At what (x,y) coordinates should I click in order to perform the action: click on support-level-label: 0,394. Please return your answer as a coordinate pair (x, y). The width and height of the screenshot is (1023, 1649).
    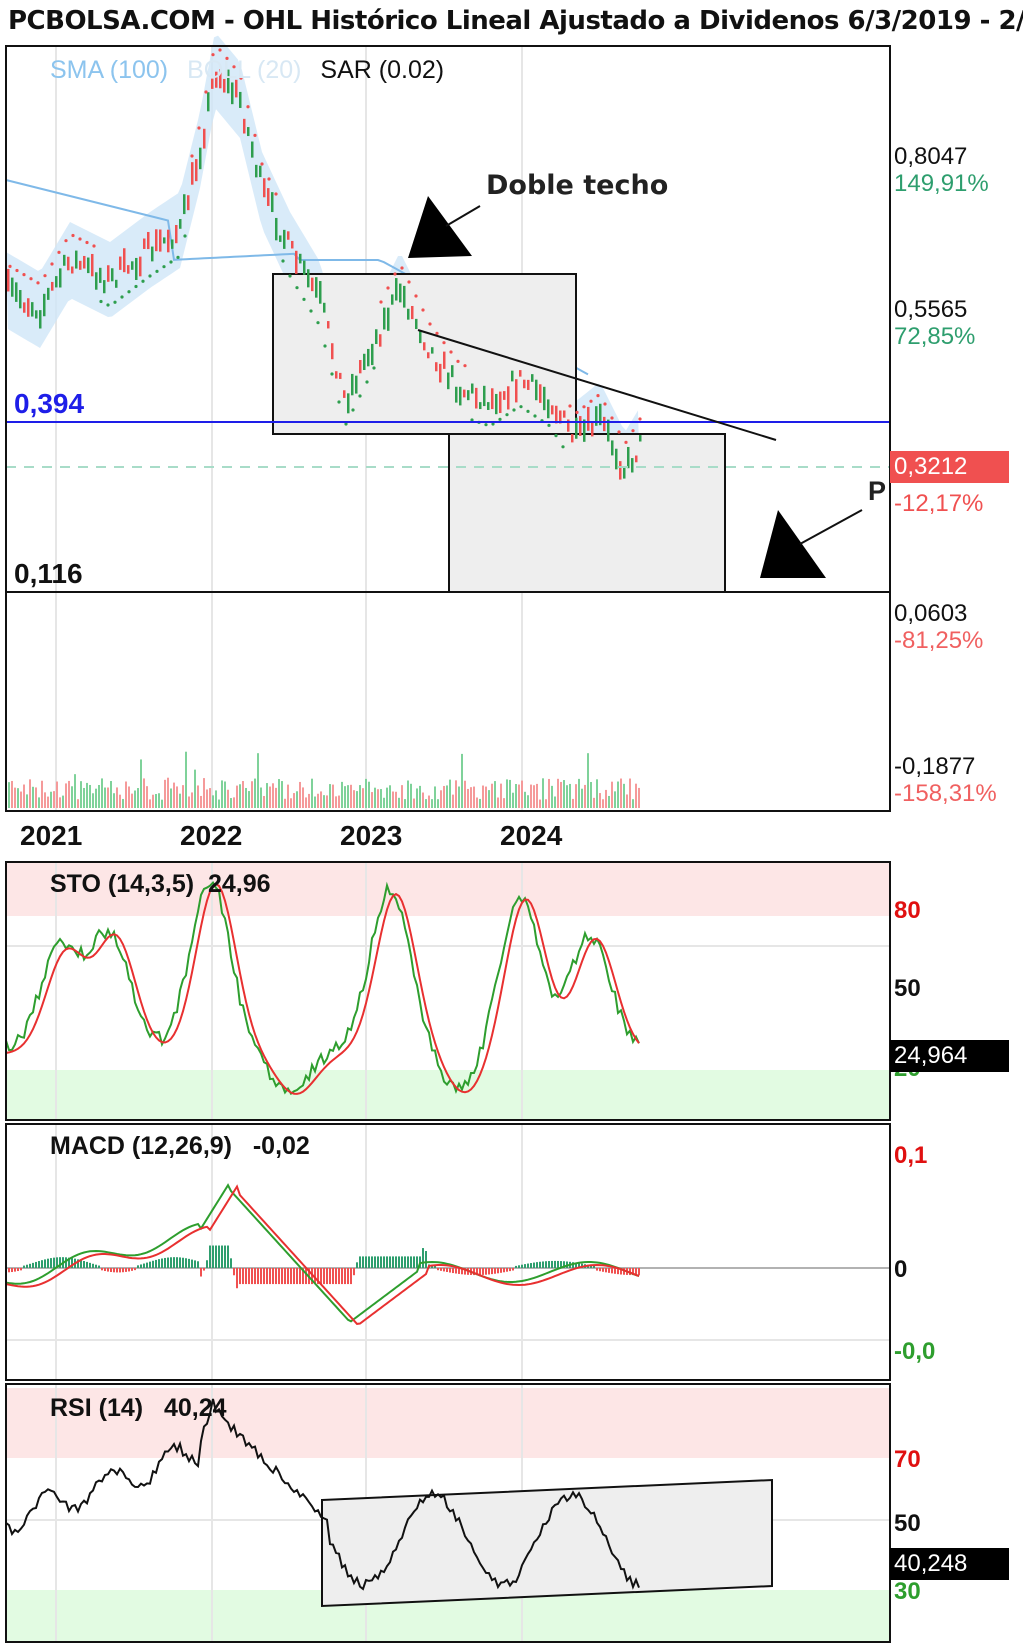
    Looking at the image, I should click on (49, 403).